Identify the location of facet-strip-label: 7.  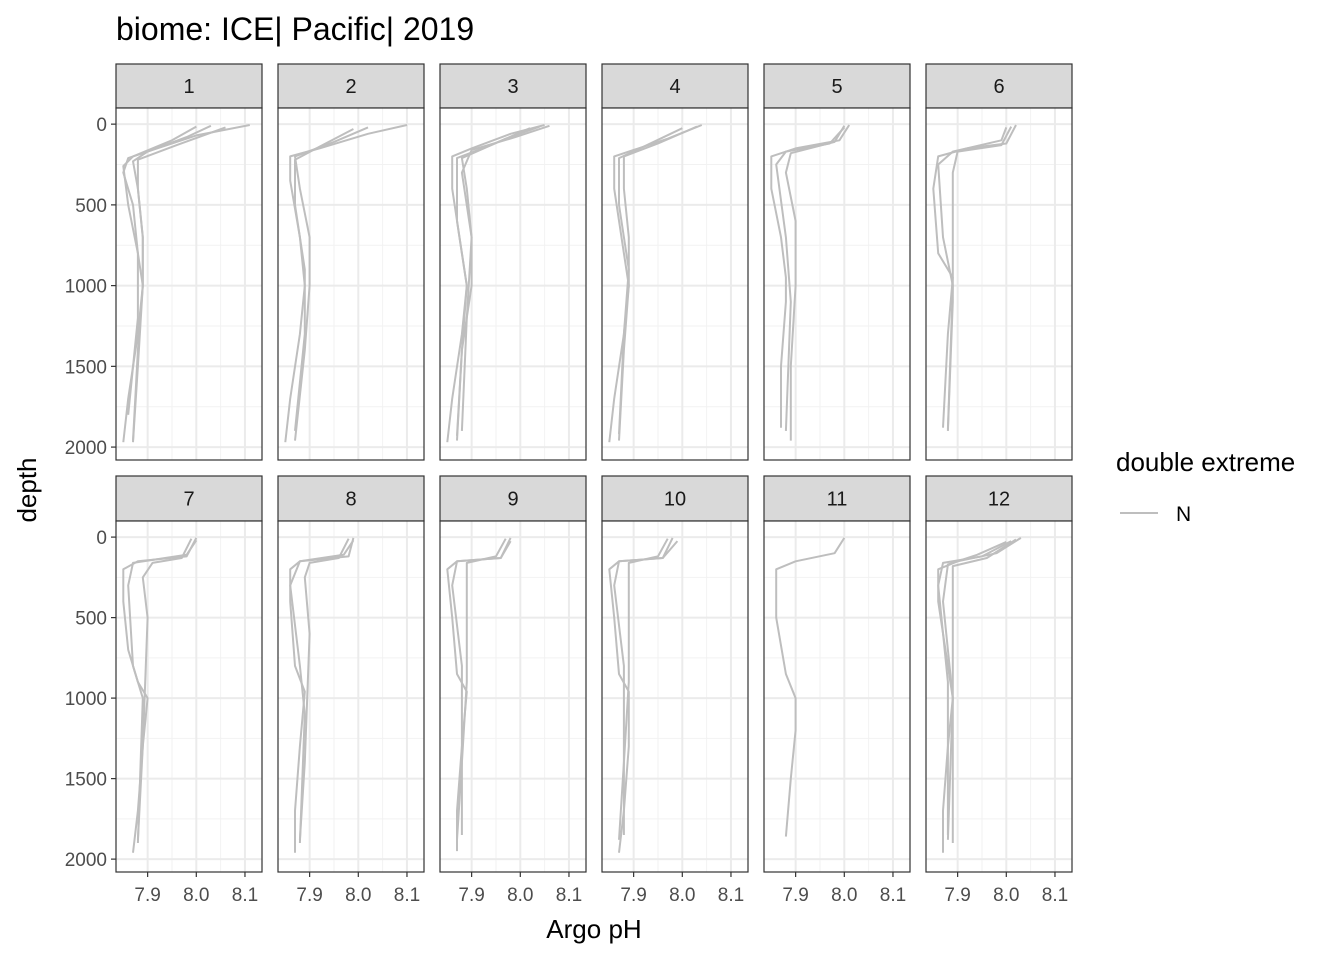
(188, 500).